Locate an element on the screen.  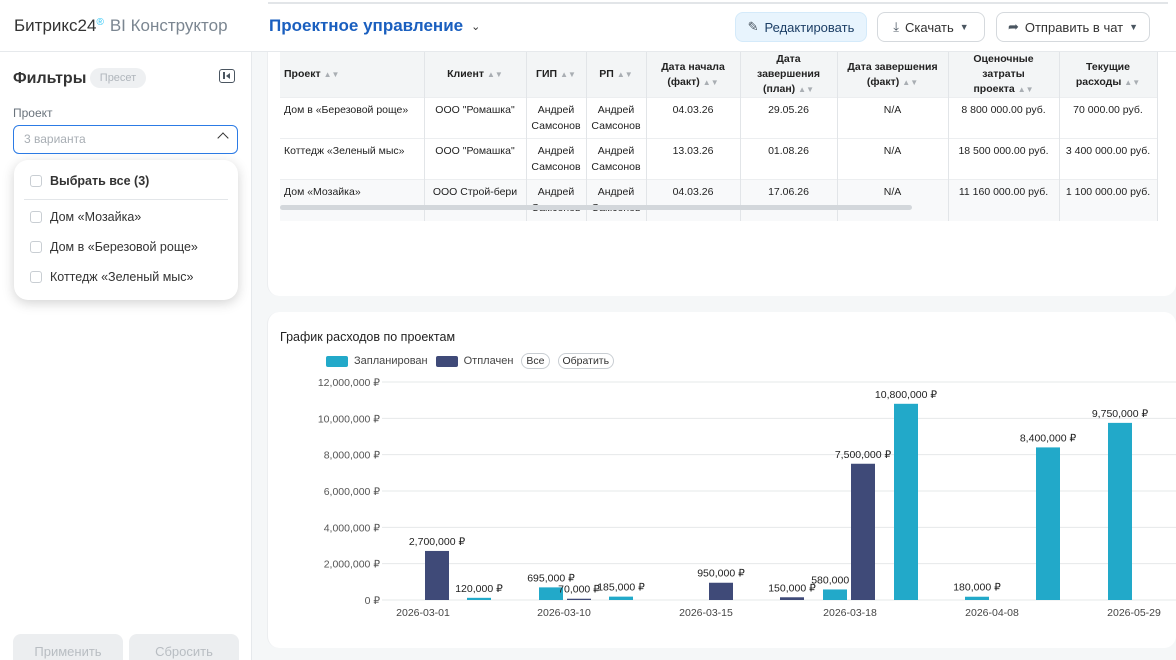
dashboard-title: Проектное управление is located at coordinates (366, 25).